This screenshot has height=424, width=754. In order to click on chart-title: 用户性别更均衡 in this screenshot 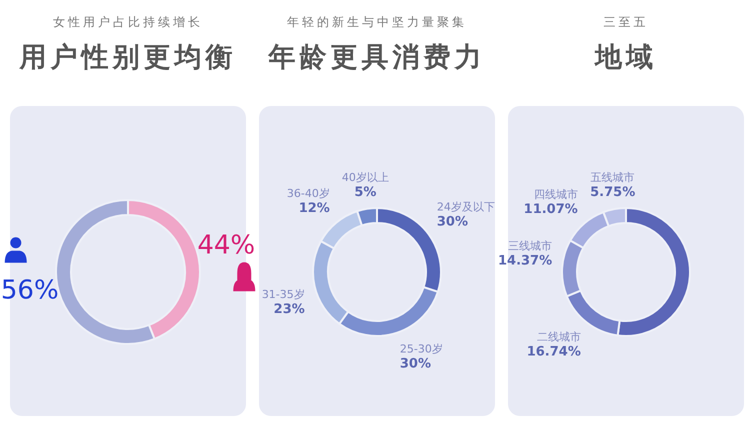, I will do `click(127, 57)`.